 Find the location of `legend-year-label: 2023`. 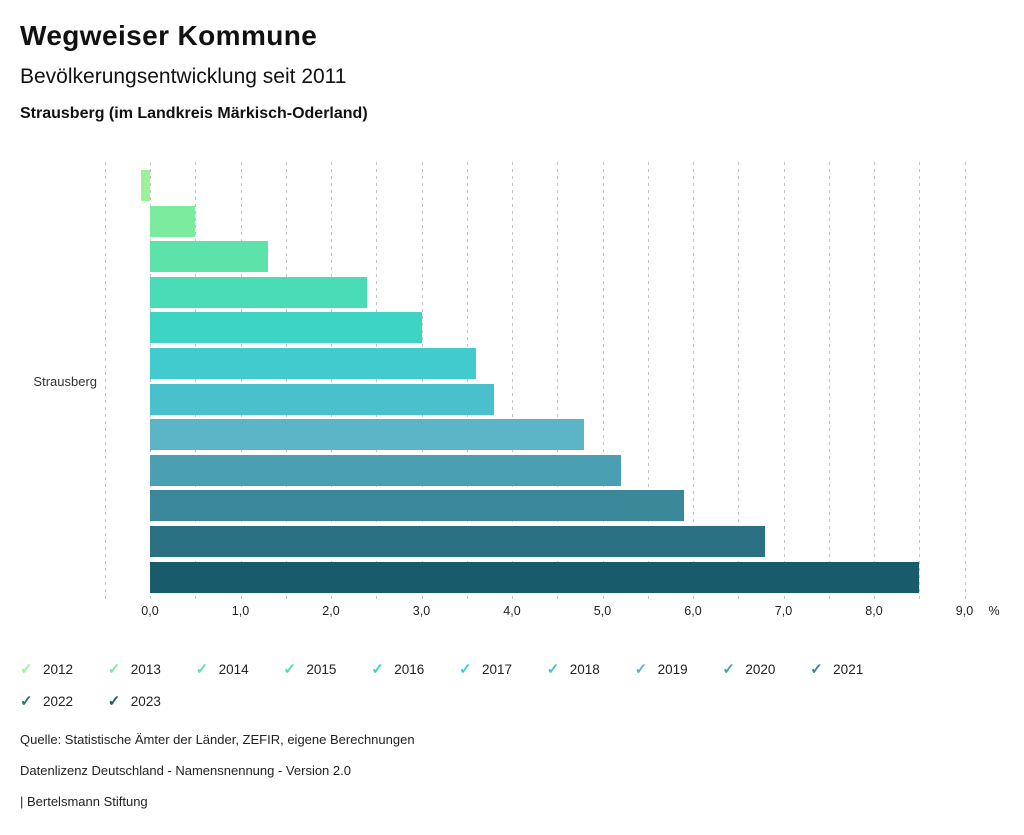

legend-year-label: 2023 is located at coordinates (145, 701).